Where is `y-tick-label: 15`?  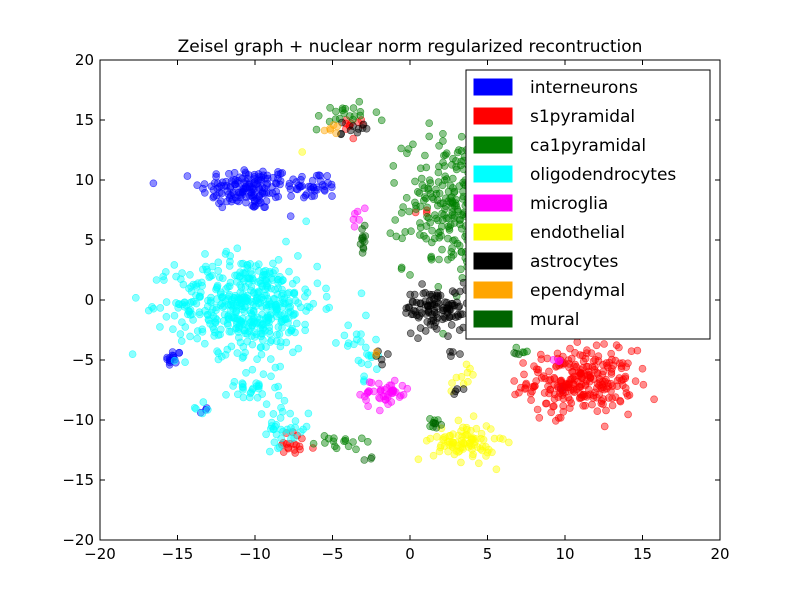 y-tick-label: 15 is located at coordinates (84, 120).